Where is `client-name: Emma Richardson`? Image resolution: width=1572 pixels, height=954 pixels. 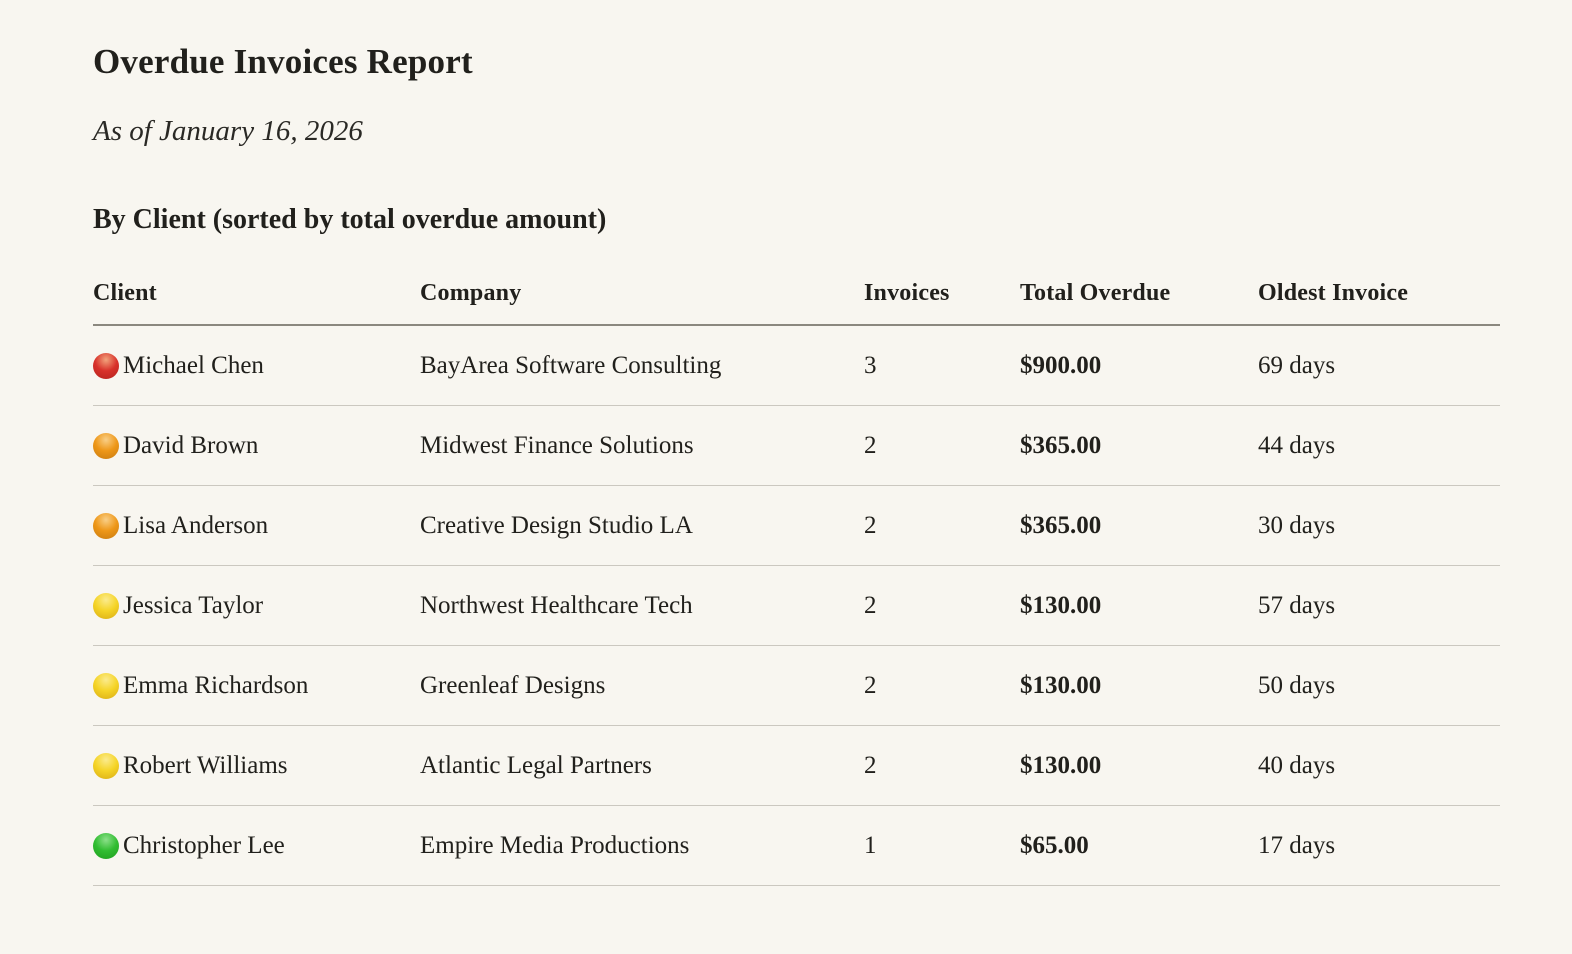 client-name: Emma Richardson is located at coordinates (216, 685).